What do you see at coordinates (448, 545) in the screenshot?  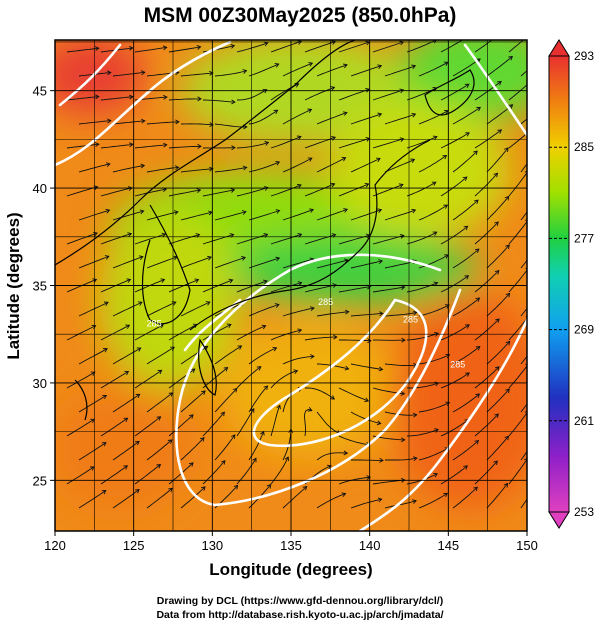 I see `x-tick-label: 145` at bounding box center [448, 545].